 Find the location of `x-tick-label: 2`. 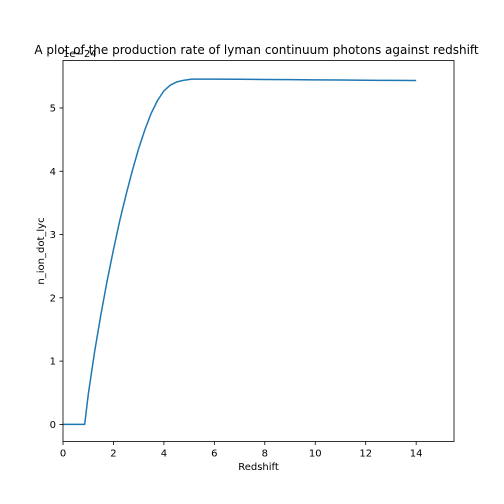

x-tick-label: 2 is located at coordinates (113, 454).